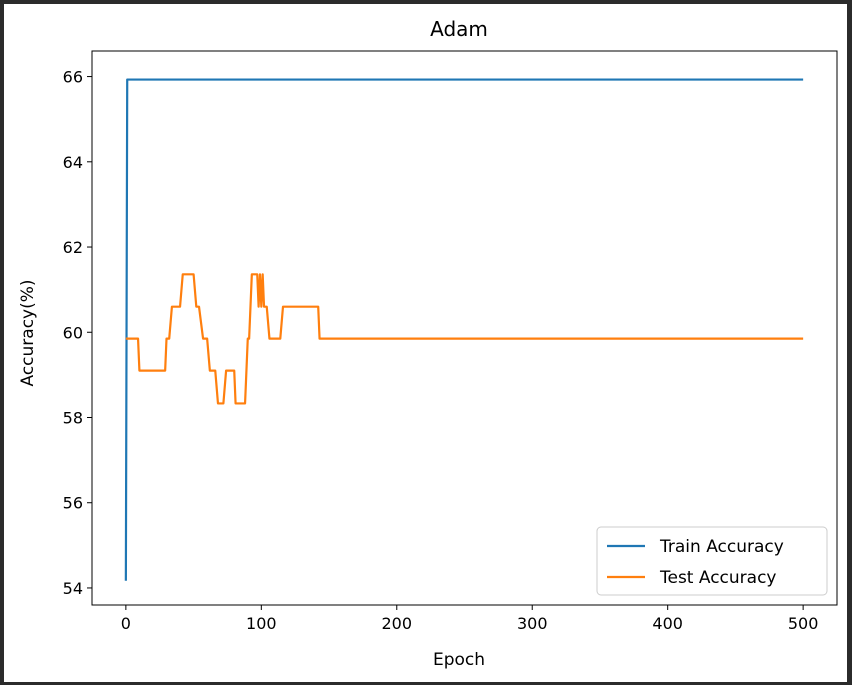 The height and width of the screenshot is (685, 852). Describe the element at coordinates (470, 619) in the screenshot. I see `x-axis: 0 100 200 300 400 500` at that location.